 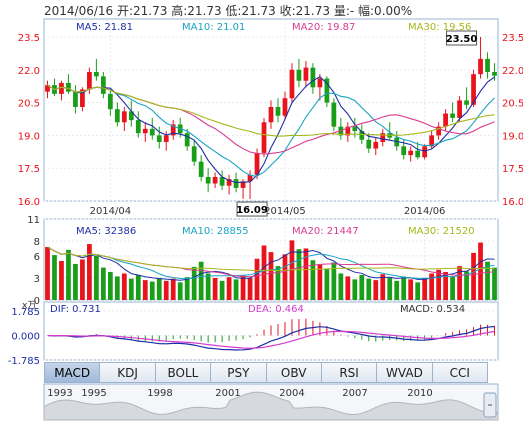 I want to click on dea-legend: DEA: 0.464, so click(x=276, y=309).